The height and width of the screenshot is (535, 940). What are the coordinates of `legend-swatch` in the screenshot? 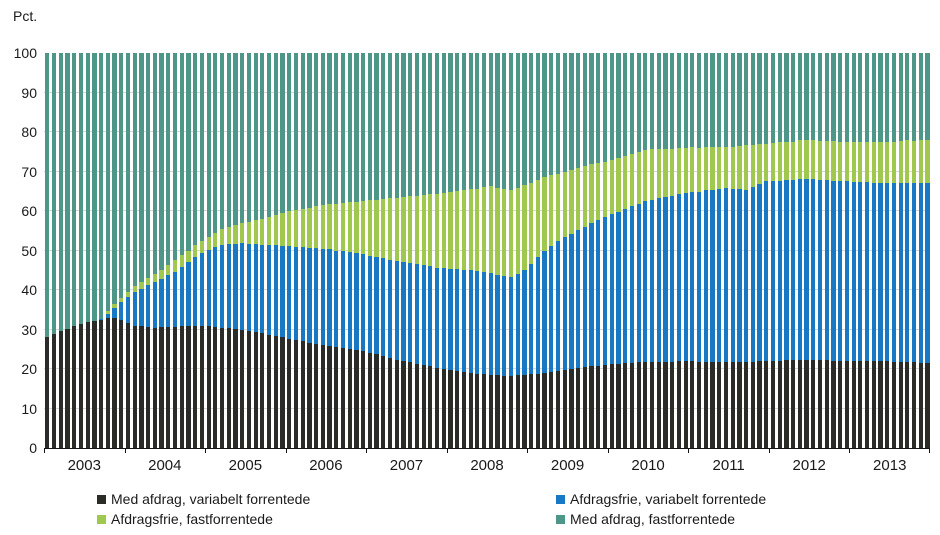 It's located at (560, 519).